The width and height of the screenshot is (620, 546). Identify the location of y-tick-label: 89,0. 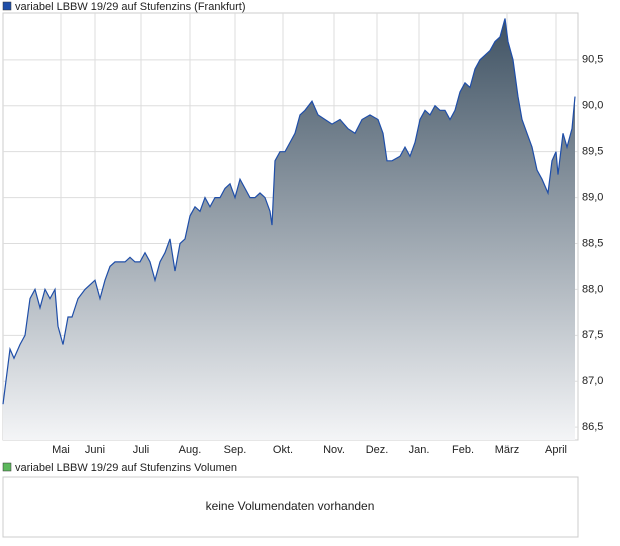
(592, 197).